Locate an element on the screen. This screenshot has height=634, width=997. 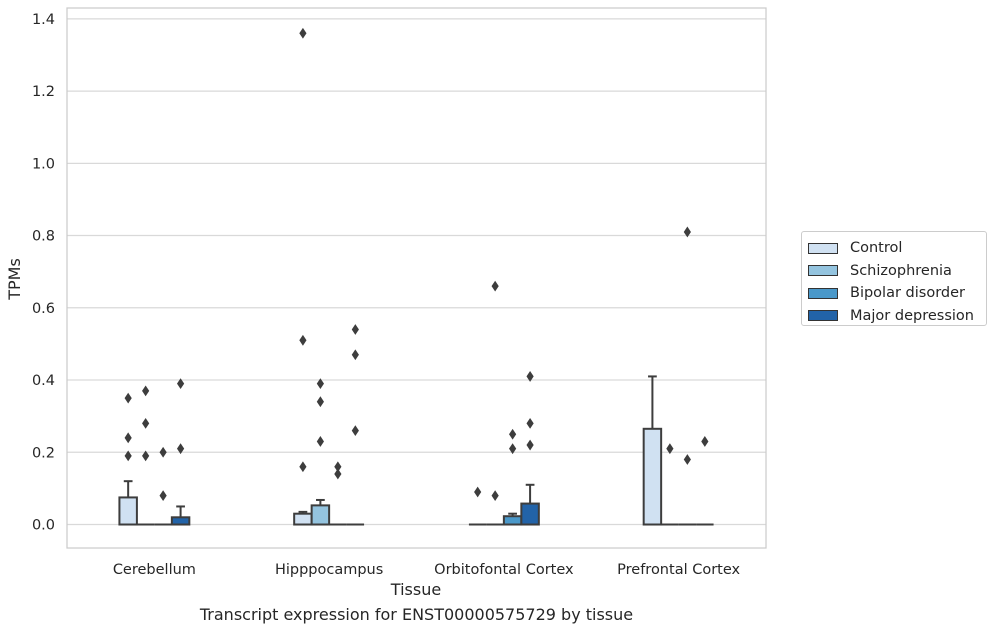
y-tick-label: 0.2 is located at coordinates (43, 453).